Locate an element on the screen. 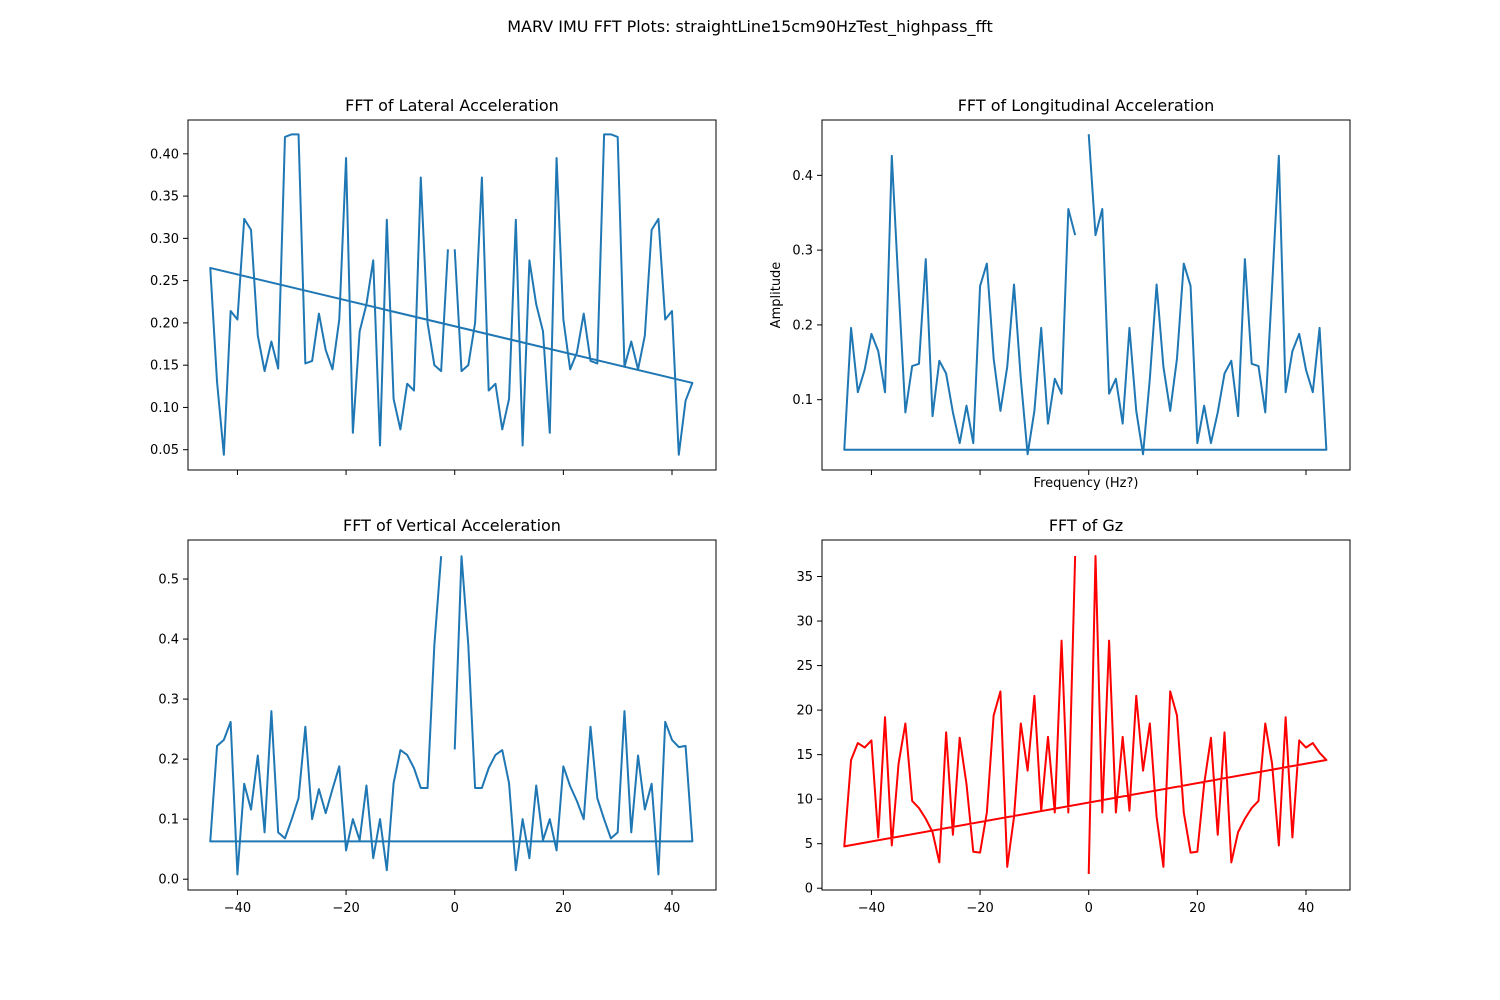 This screenshot has width=1500, height=1000. chart-vertical-title: FFT of Vertical Acceleration is located at coordinates (452, 525).